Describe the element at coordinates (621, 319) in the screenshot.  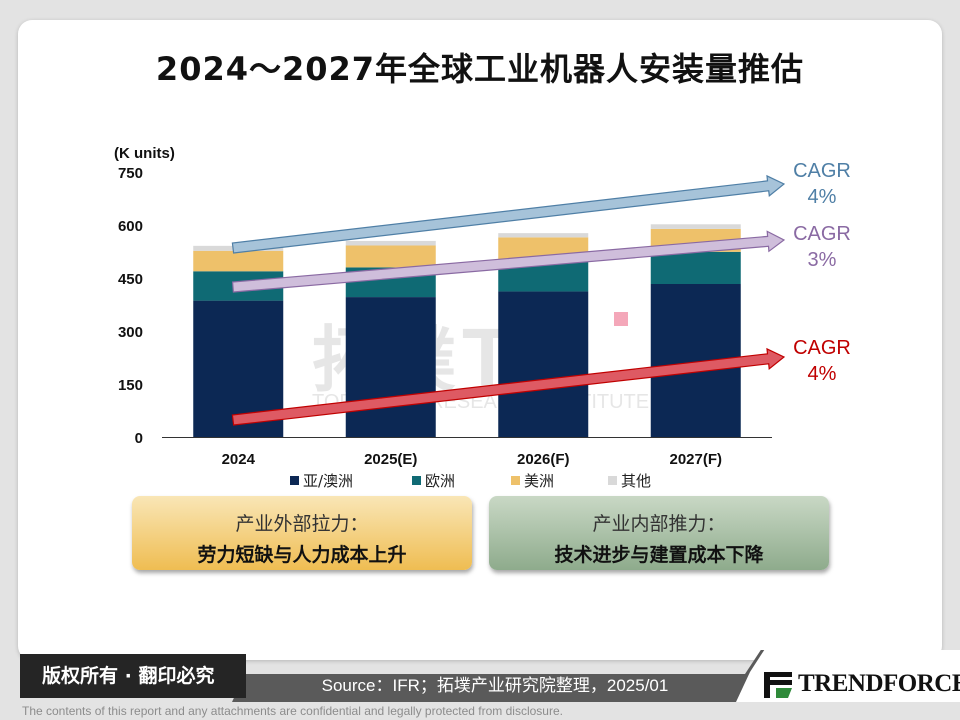
I see `watermark-dot` at that location.